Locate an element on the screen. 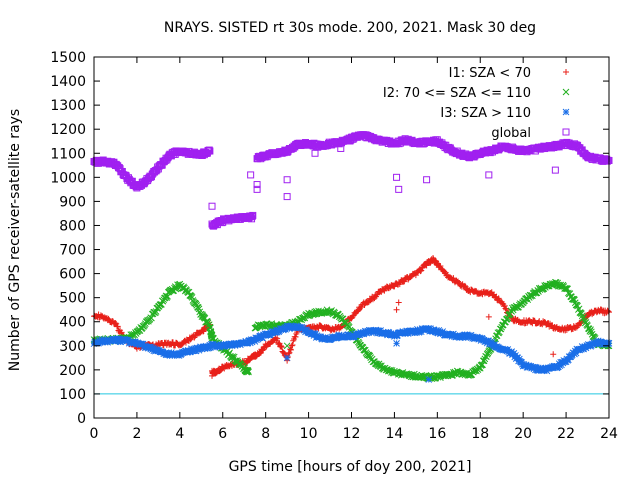 The image size is (640, 480). x-tick-label: 24 is located at coordinates (609, 434).